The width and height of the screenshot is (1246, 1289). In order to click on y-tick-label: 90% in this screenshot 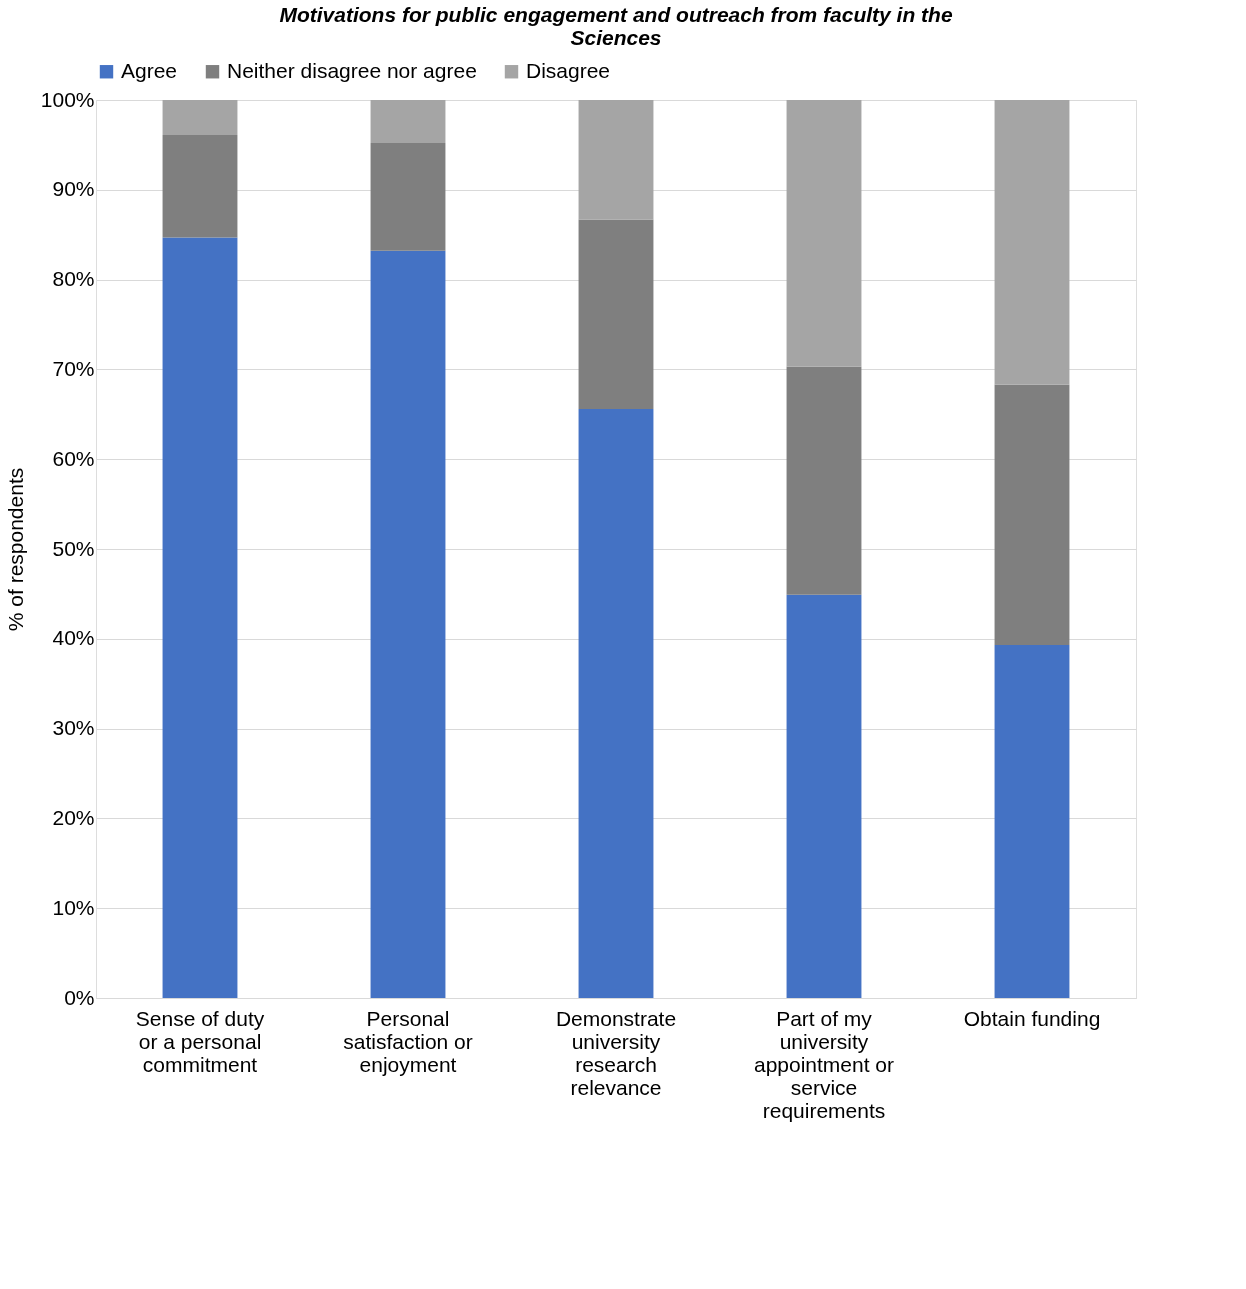, I will do `click(73, 189)`.